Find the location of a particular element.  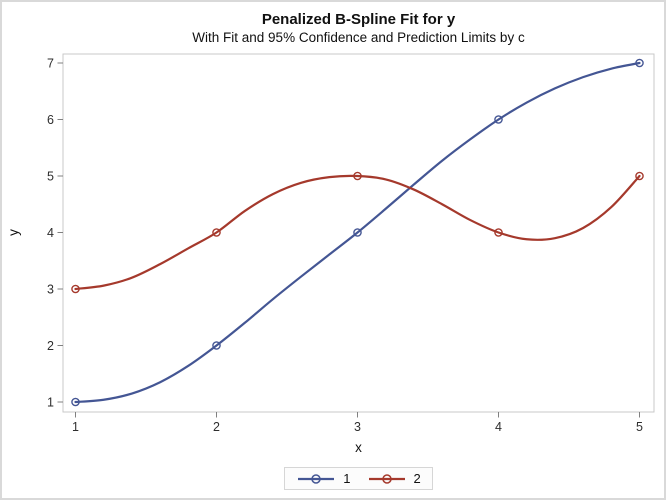

y-tick-label: 6 is located at coordinates (50, 120).